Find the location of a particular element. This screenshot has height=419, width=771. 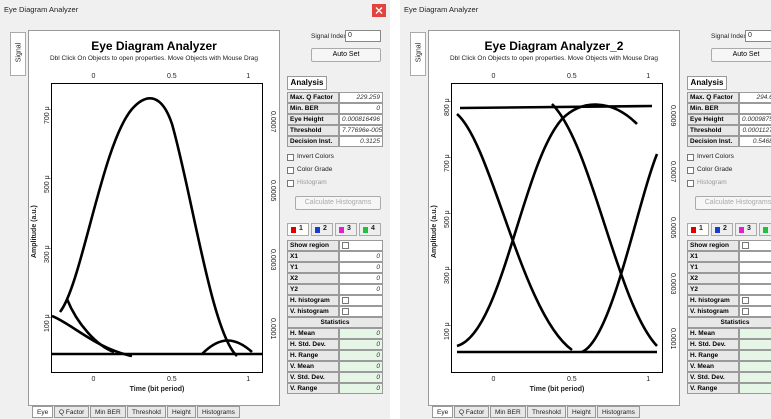

bottom-tick-label: 0 is located at coordinates (493, 379).